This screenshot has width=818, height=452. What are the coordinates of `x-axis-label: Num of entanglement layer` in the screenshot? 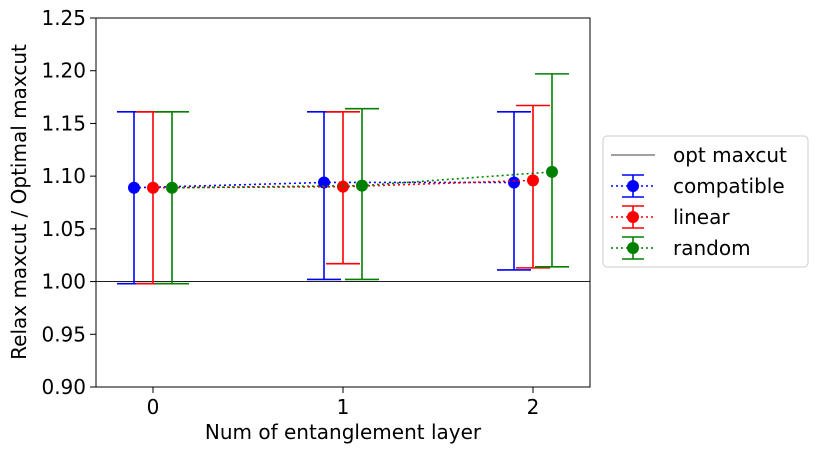 It's located at (343, 432).